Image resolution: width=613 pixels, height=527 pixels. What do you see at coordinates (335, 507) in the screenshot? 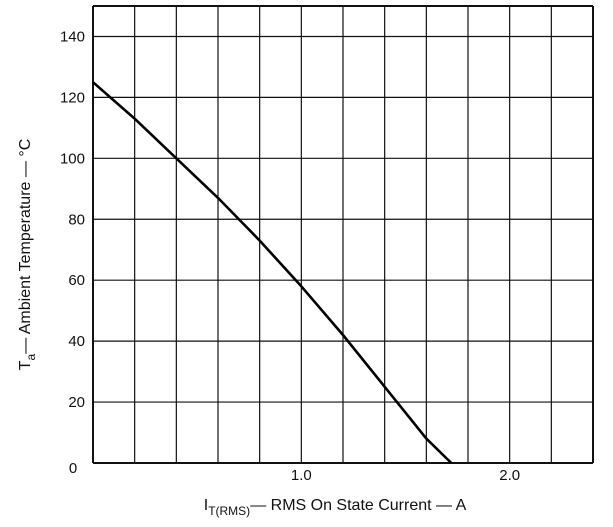
I see `x-axis-title: IT(RMS)— RMS On State Current — A` at bounding box center [335, 507].